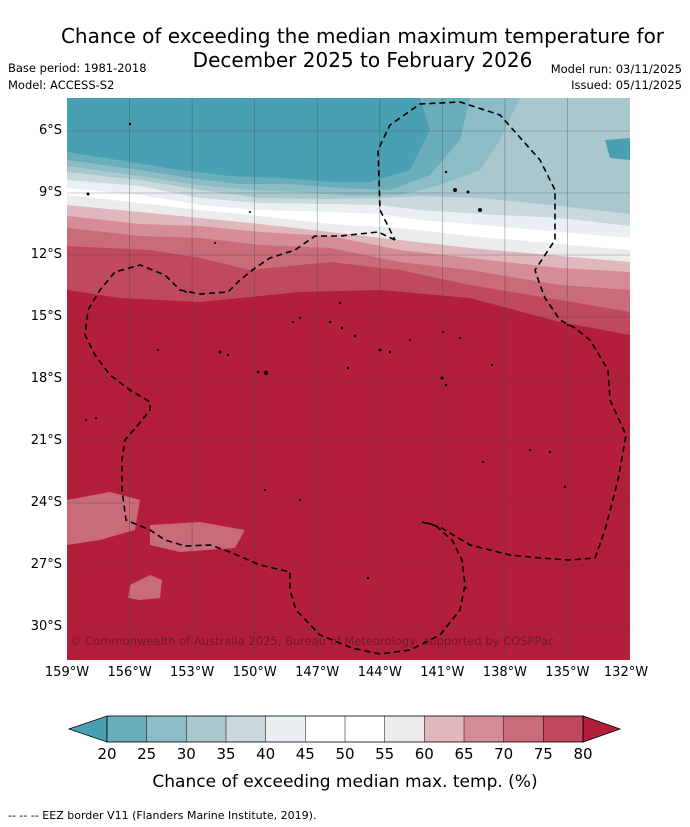 This screenshot has height=827, width=690. Describe the element at coordinates (442, 672) in the screenshot. I see `lon-label-141w: 141°W` at that location.